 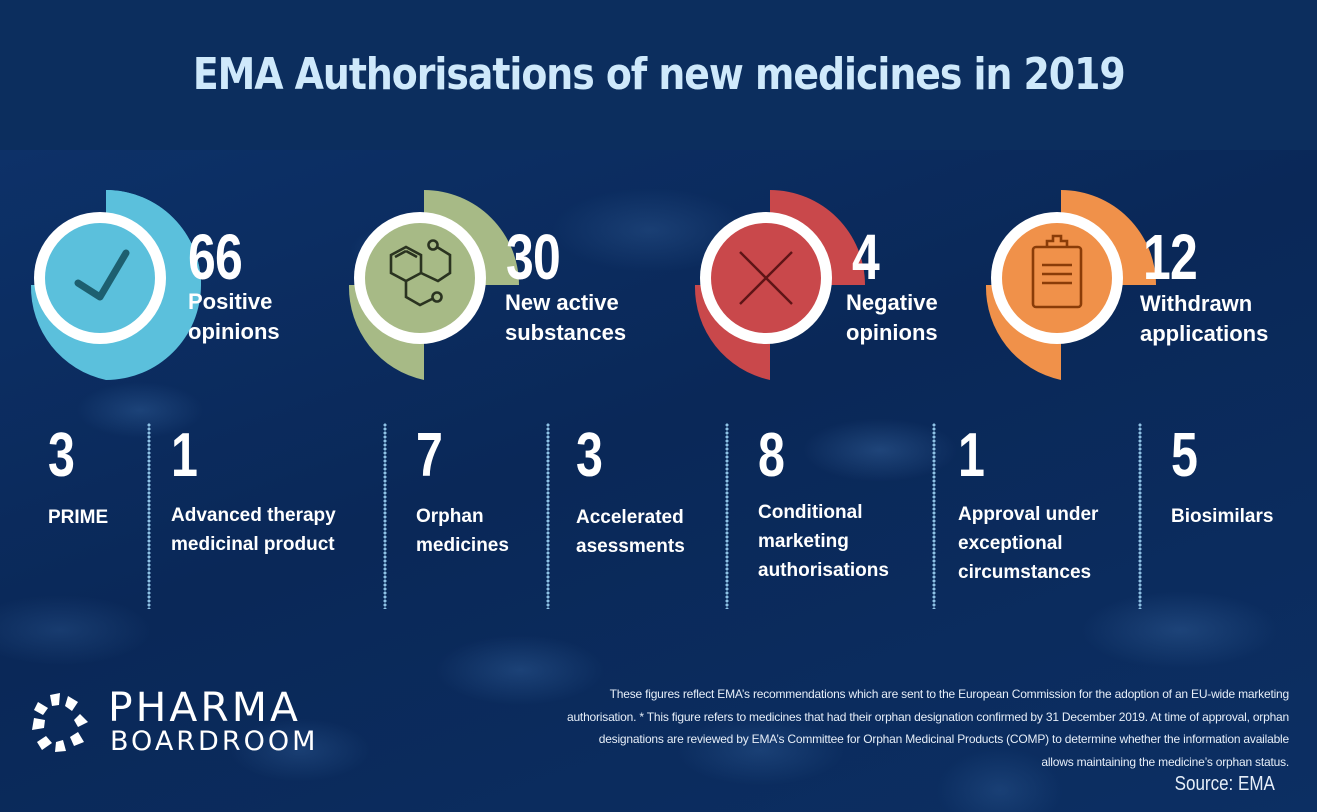 I want to click on substat-label: Advanced therapy, so click(x=253, y=515).